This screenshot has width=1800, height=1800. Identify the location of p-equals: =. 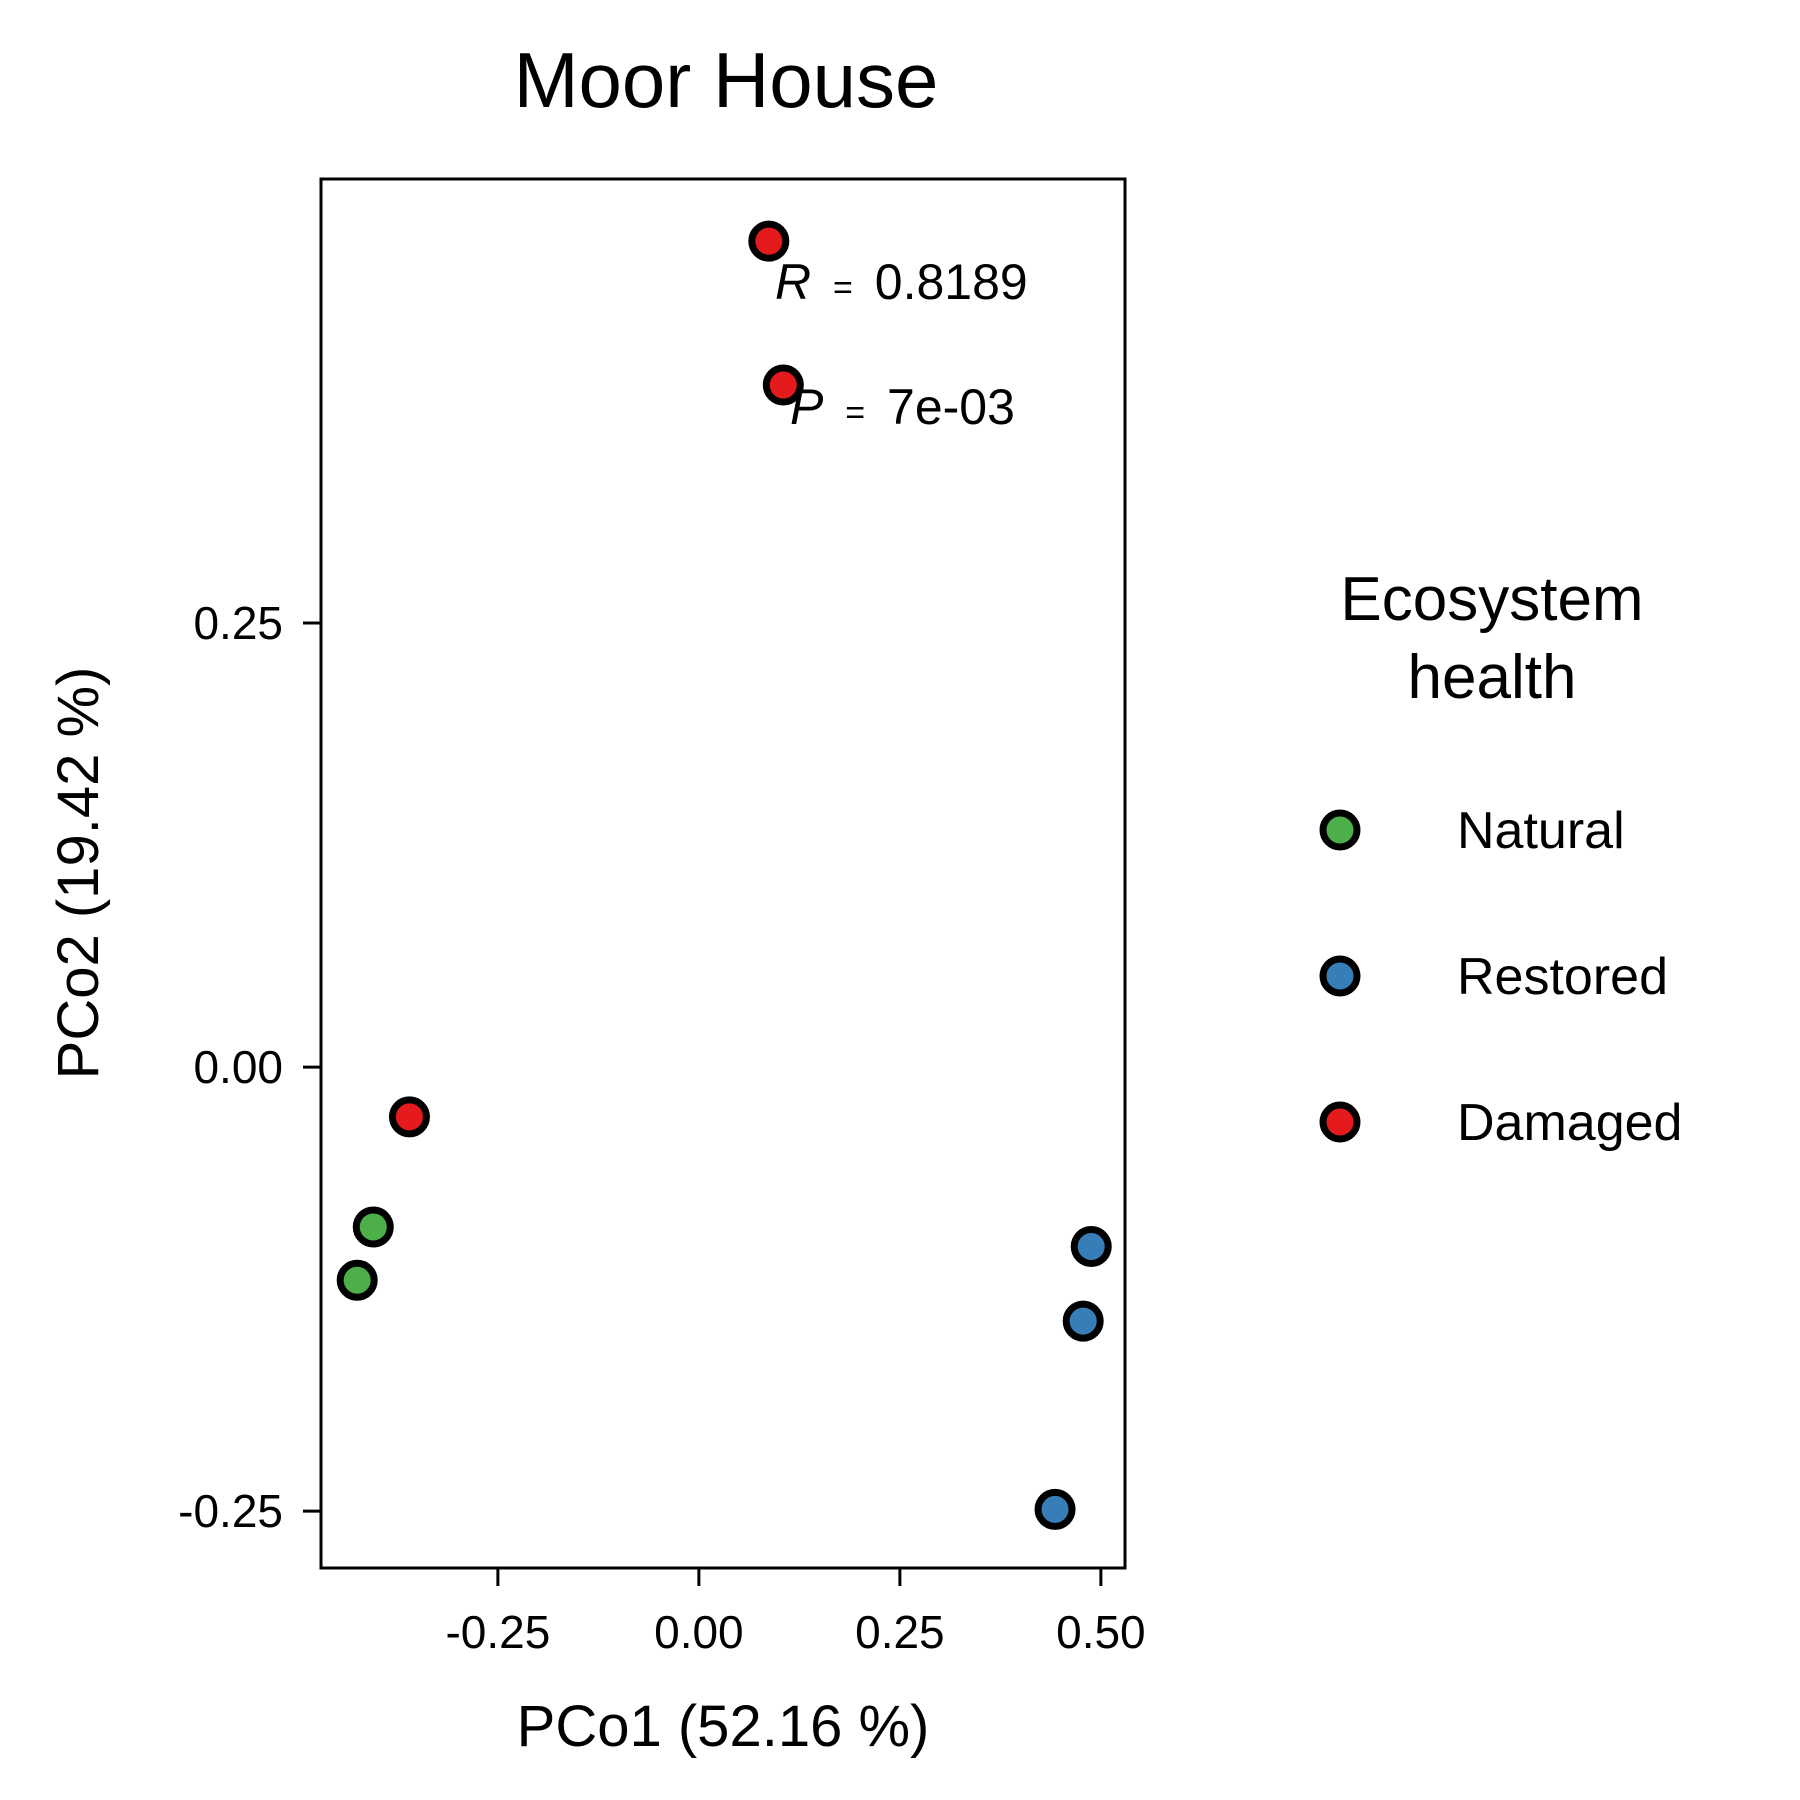
(855, 413).